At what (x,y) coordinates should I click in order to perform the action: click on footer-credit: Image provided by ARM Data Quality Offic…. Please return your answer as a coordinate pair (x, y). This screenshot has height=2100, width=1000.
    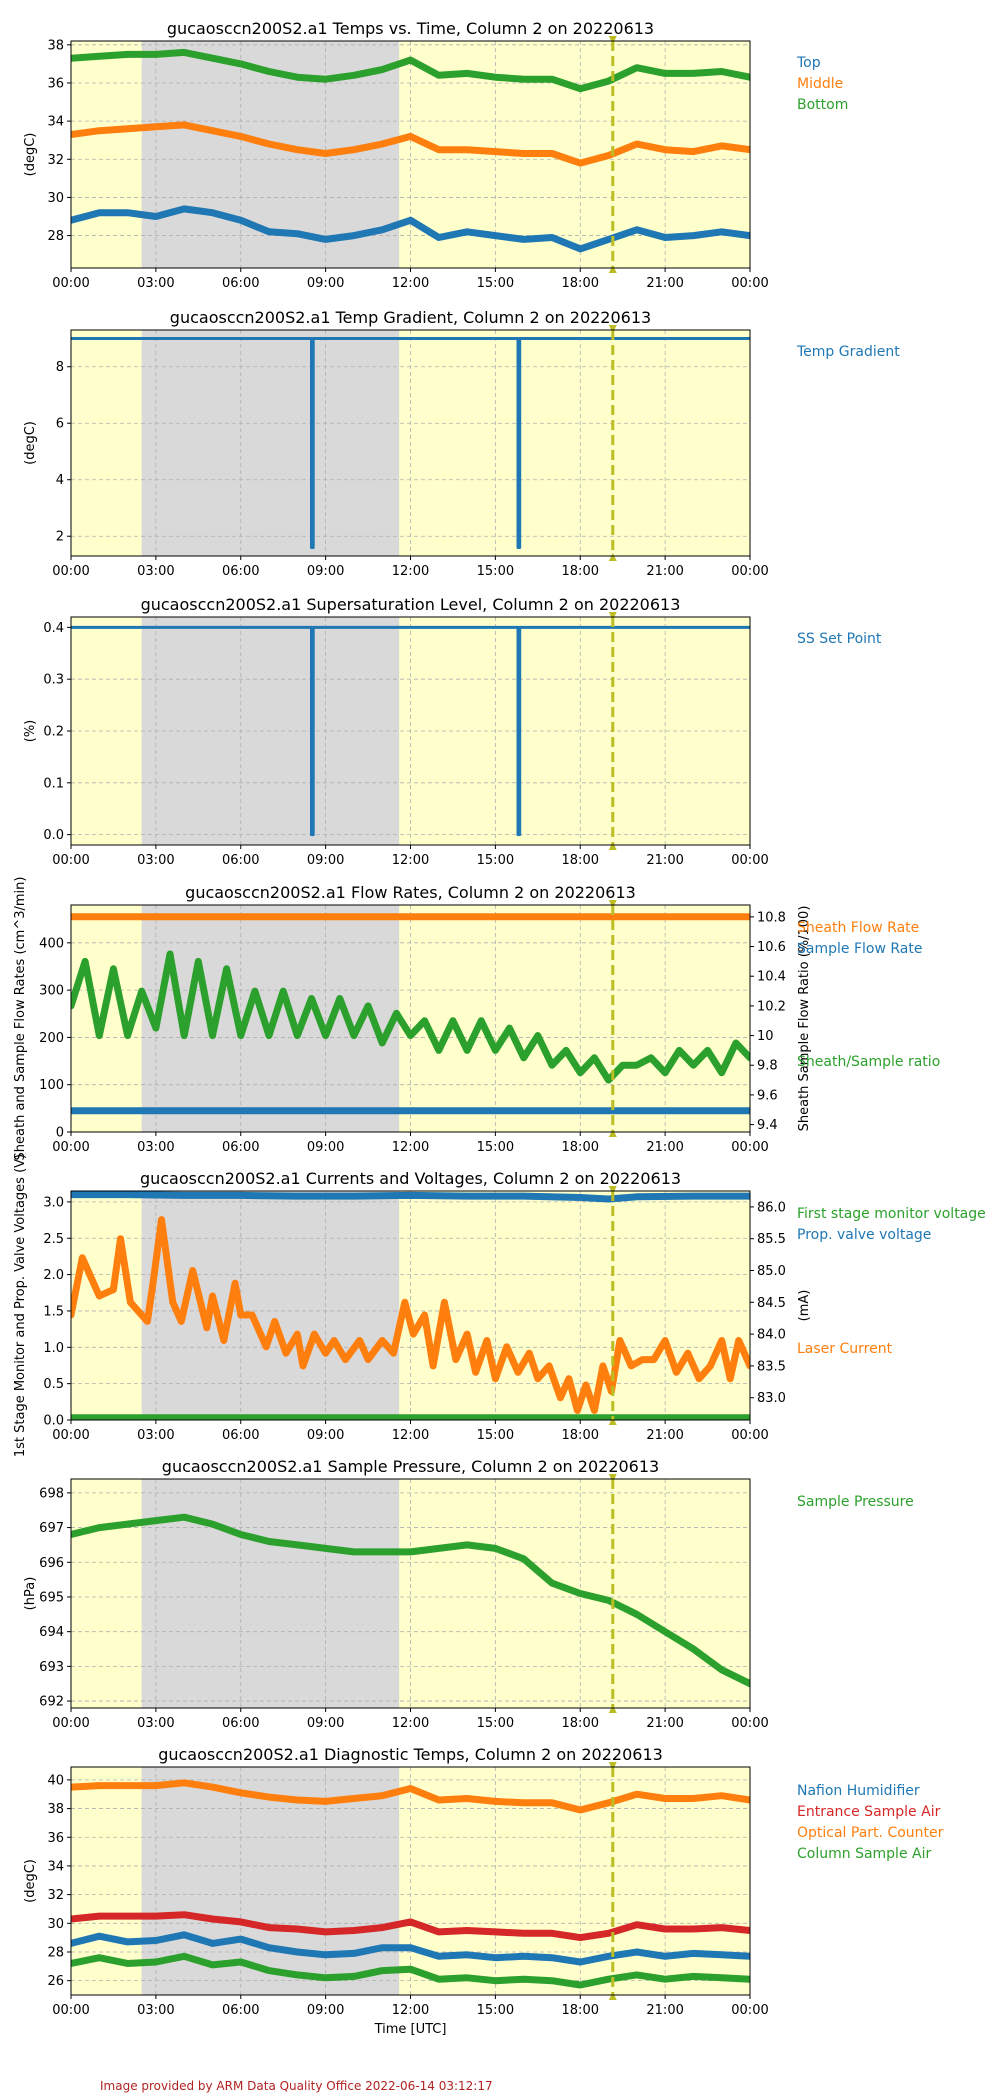
    Looking at the image, I should click on (296, 2086).